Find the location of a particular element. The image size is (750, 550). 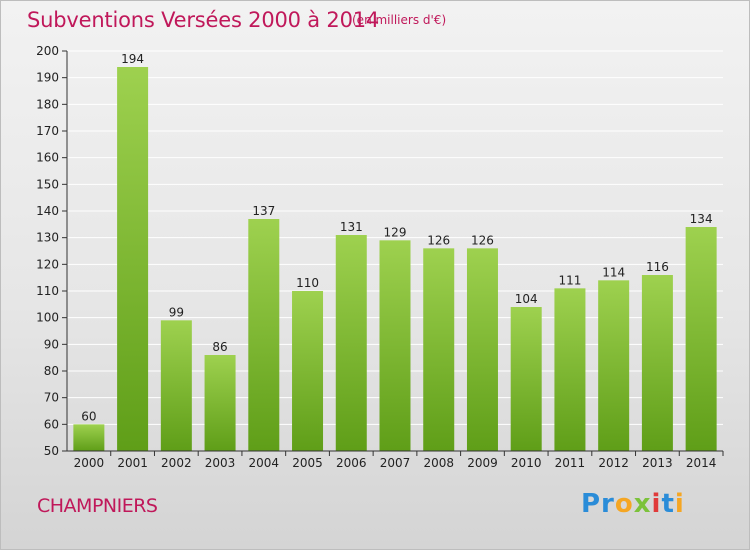

value-label: 110 is located at coordinates (307, 283).